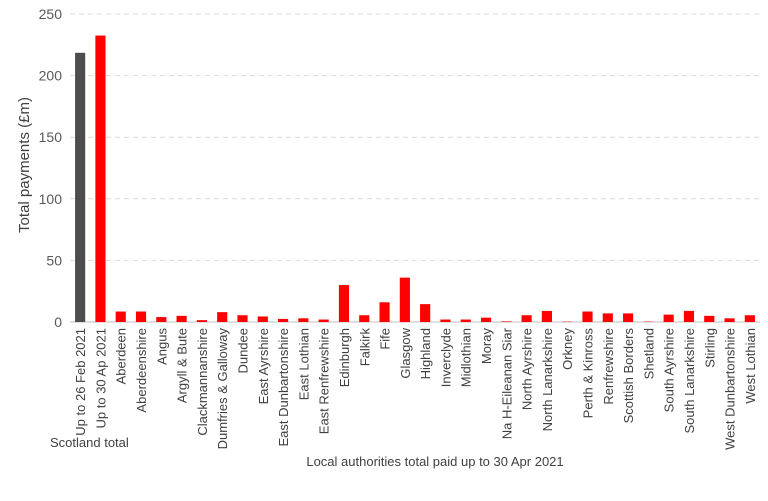 This screenshot has width=768, height=501. I want to click on x-tick-label: Inverclyde, so click(445, 357).